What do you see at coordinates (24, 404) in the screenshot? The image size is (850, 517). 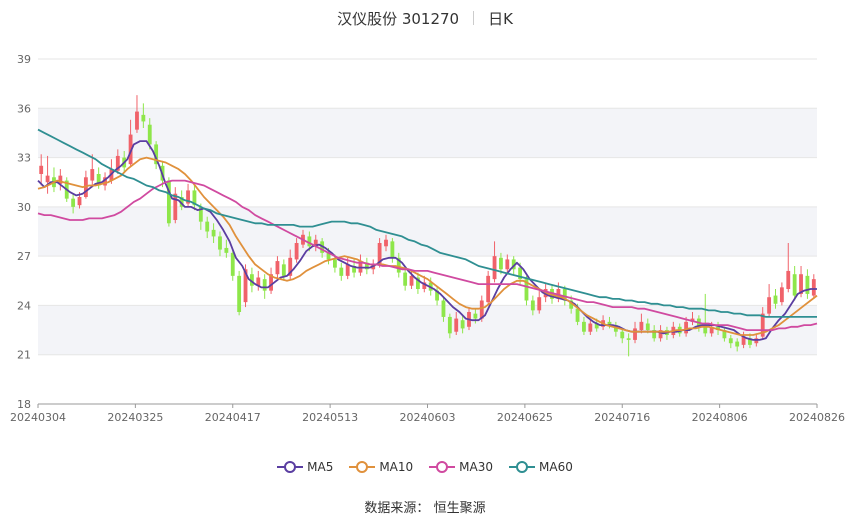 I see `y-tick-label: 18` at bounding box center [24, 404].